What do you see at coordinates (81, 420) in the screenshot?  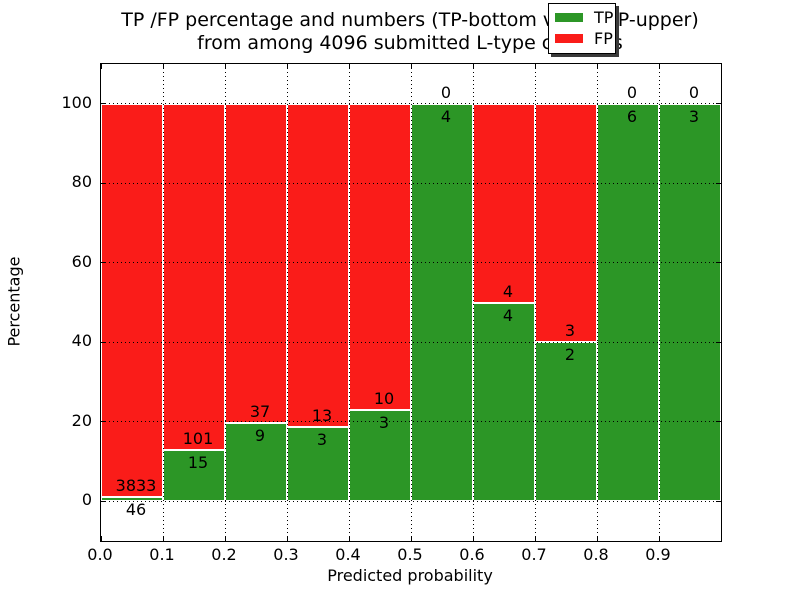 I see `y-tick-label: 20` at bounding box center [81, 420].